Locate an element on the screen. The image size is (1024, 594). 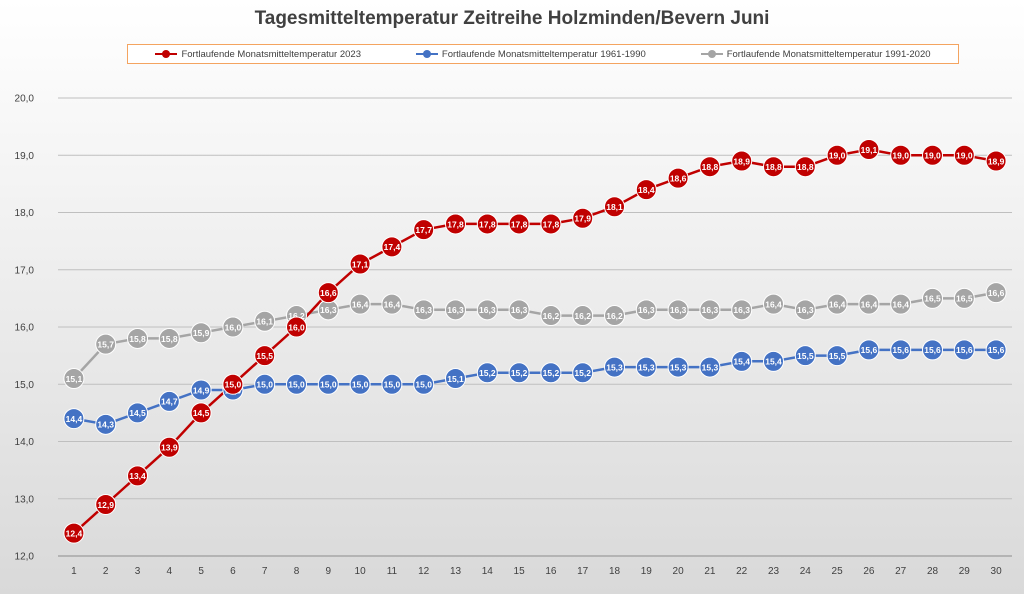
x-tick-label: 19 is located at coordinates (647, 571).